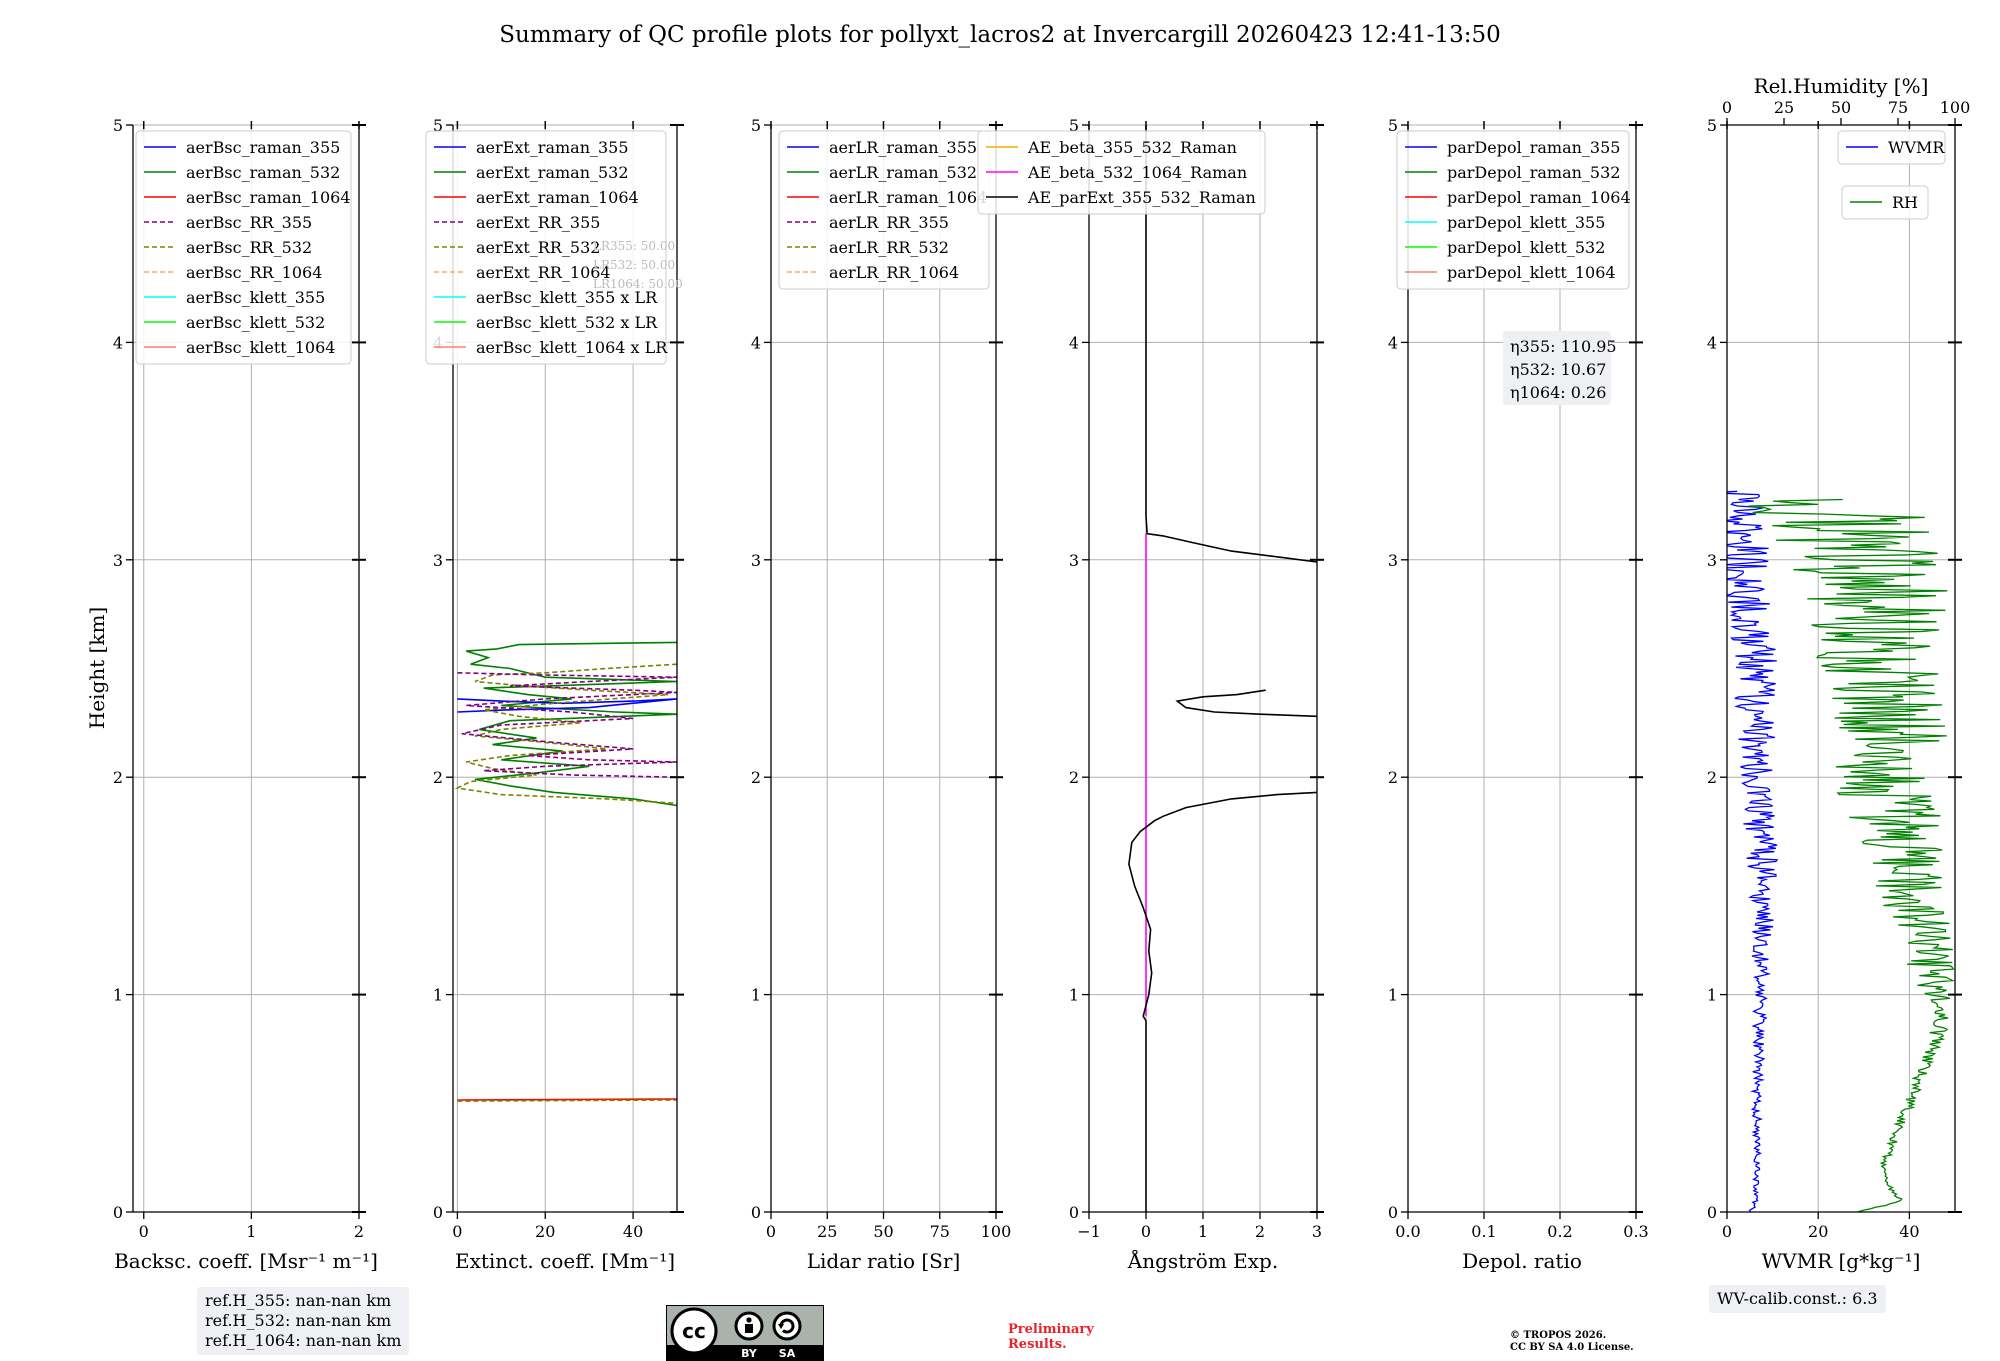 The width and height of the screenshot is (2000, 1361). What do you see at coordinates (1559, 1231) in the screenshot?
I see `x-tick-label: 0.2` at bounding box center [1559, 1231].